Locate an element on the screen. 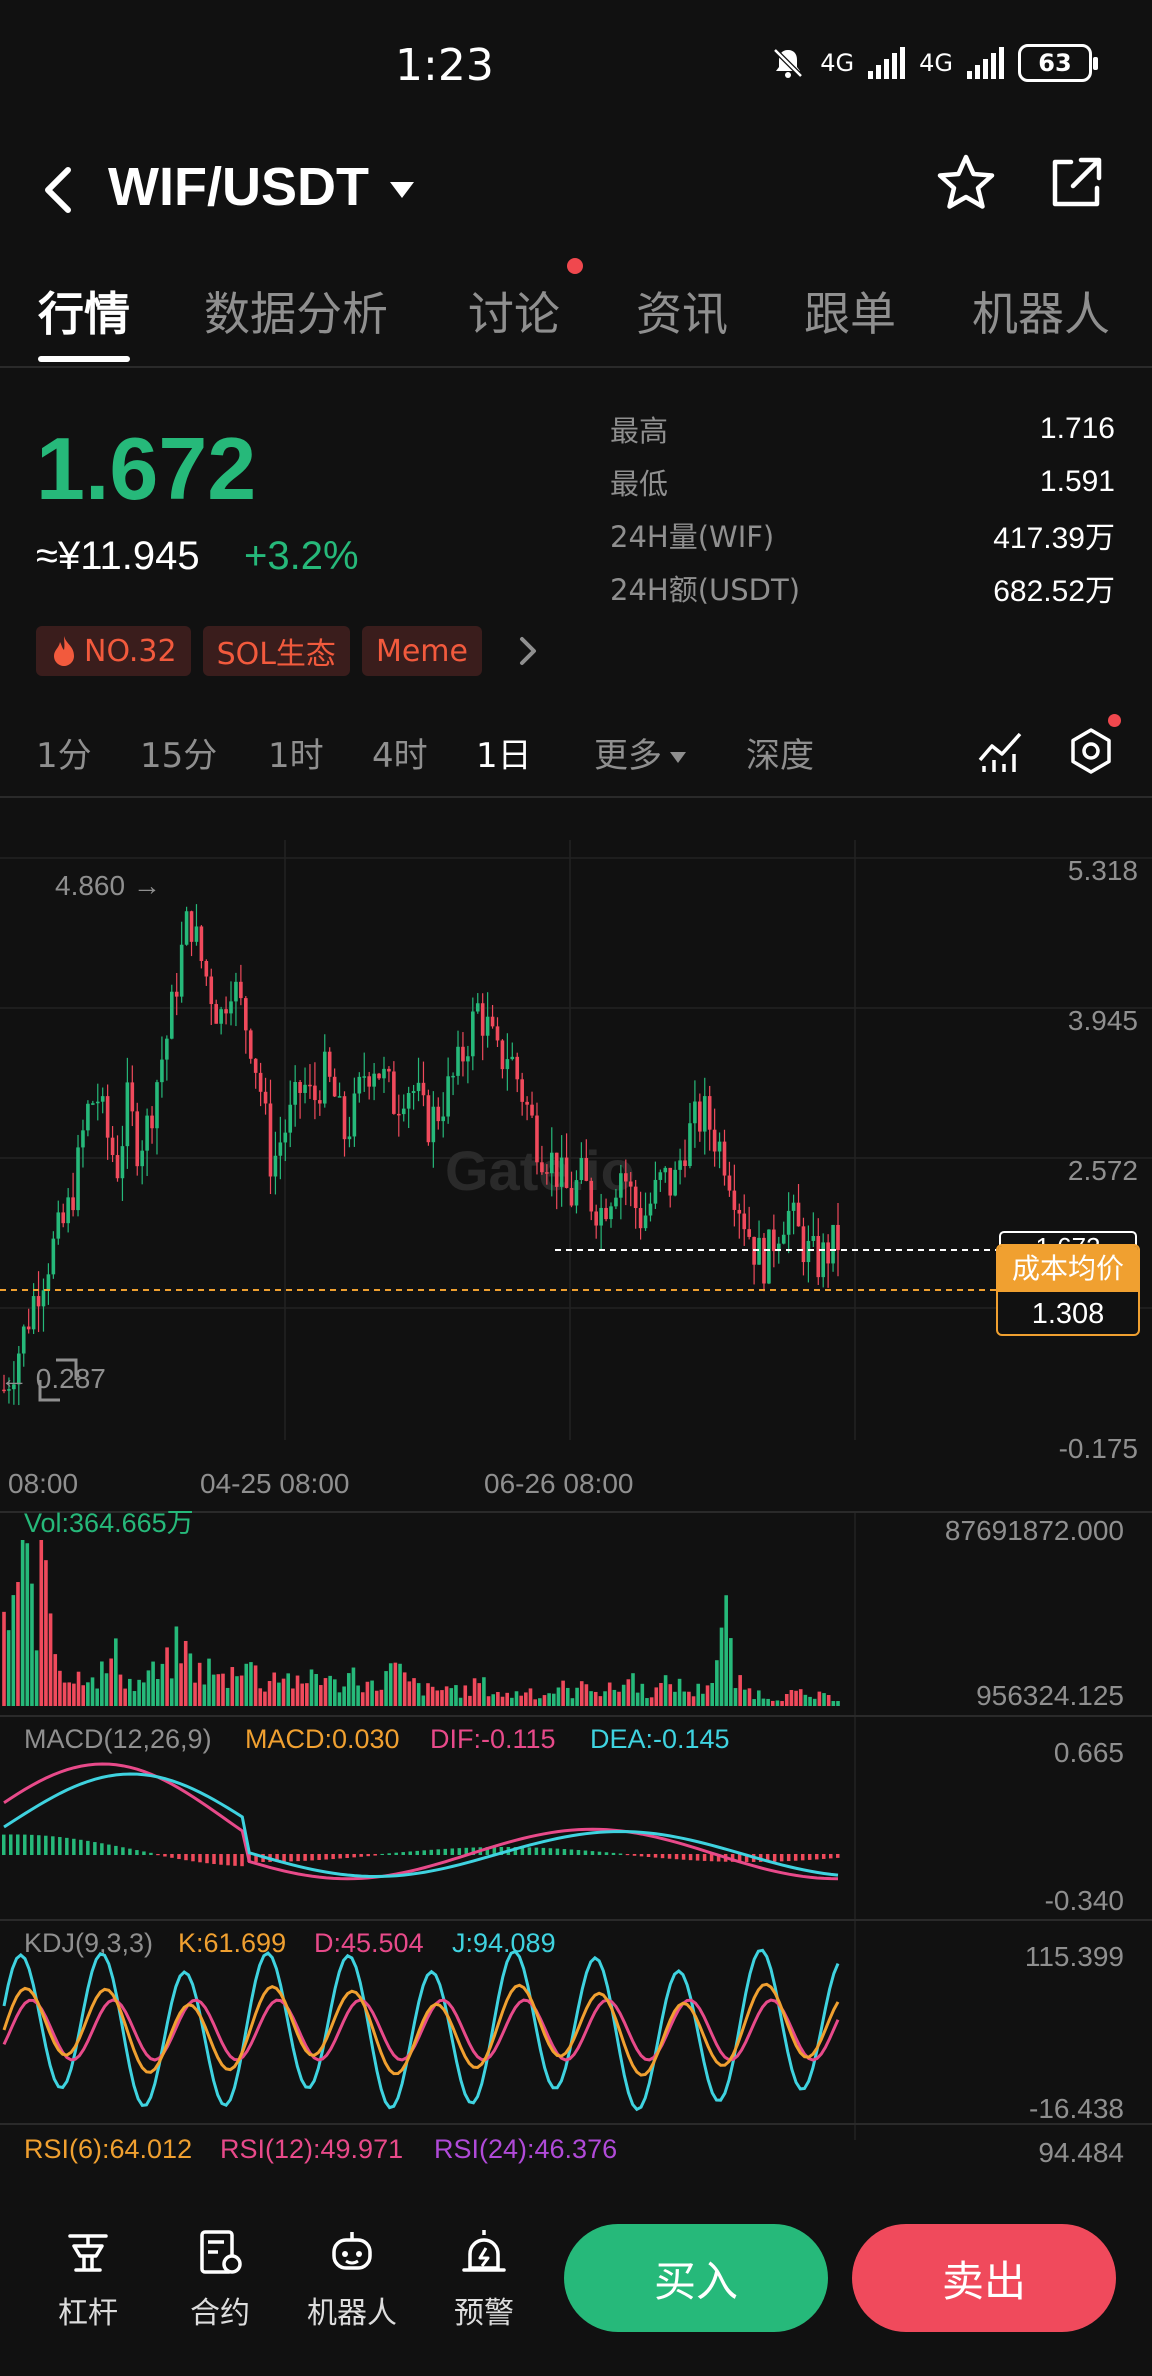 Image resolution: width=1152 pixels, height=2376 pixels. cost-average-tag: 成本均价 1.308 is located at coordinates (1068, 1290).